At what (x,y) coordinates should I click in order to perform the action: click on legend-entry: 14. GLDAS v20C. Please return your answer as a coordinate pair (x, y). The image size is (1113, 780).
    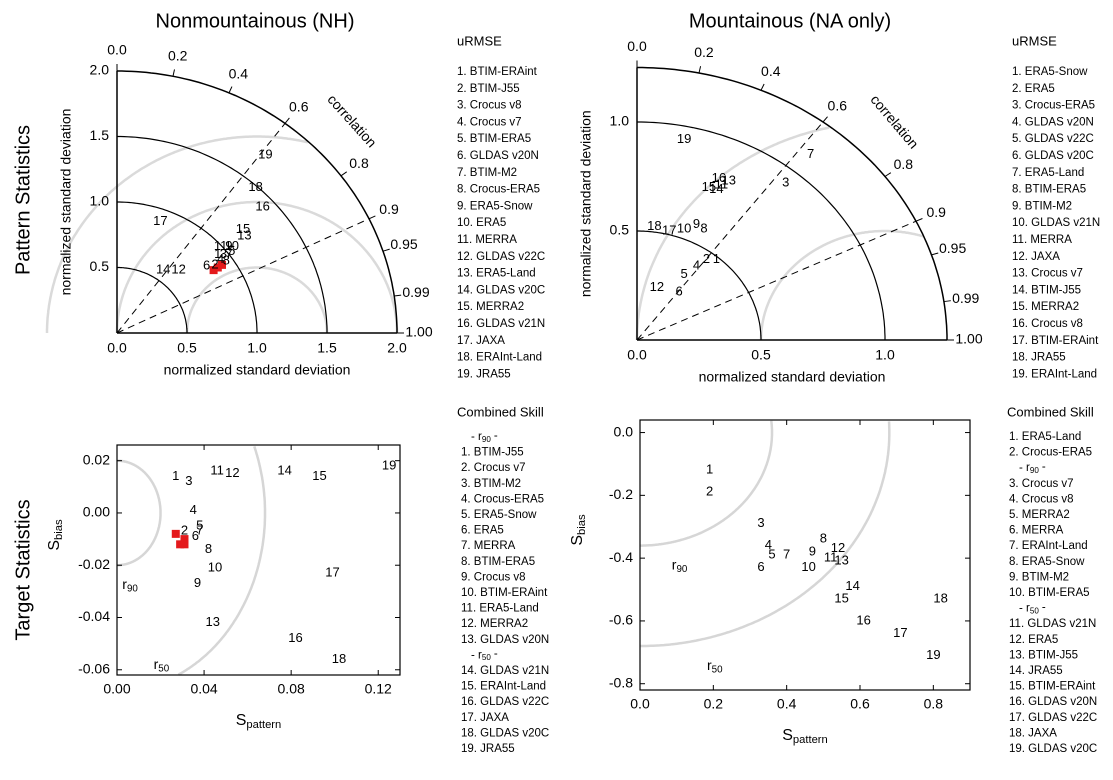
    Looking at the image, I should click on (501, 290).